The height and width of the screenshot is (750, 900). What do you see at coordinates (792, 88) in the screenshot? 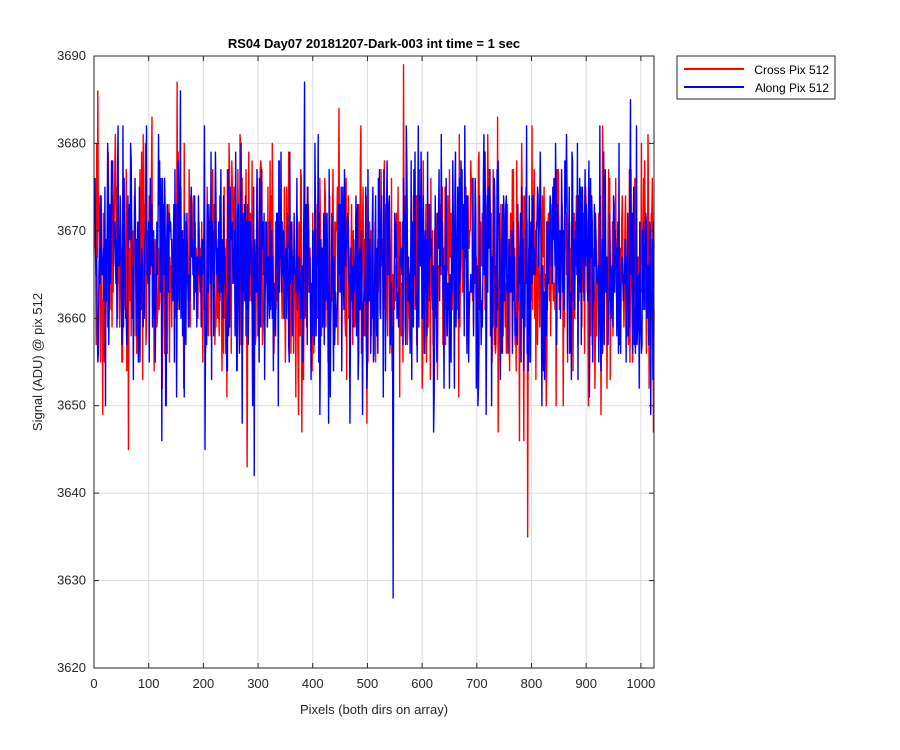
I see `legend-label-along: Along Pix 512` at bounding box center [792, 88].